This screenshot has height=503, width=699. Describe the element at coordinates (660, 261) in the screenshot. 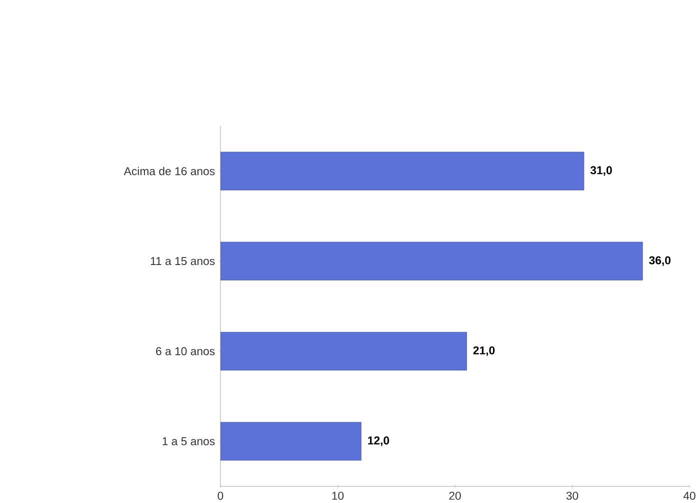

I see `data-label: 36,0` at that location.